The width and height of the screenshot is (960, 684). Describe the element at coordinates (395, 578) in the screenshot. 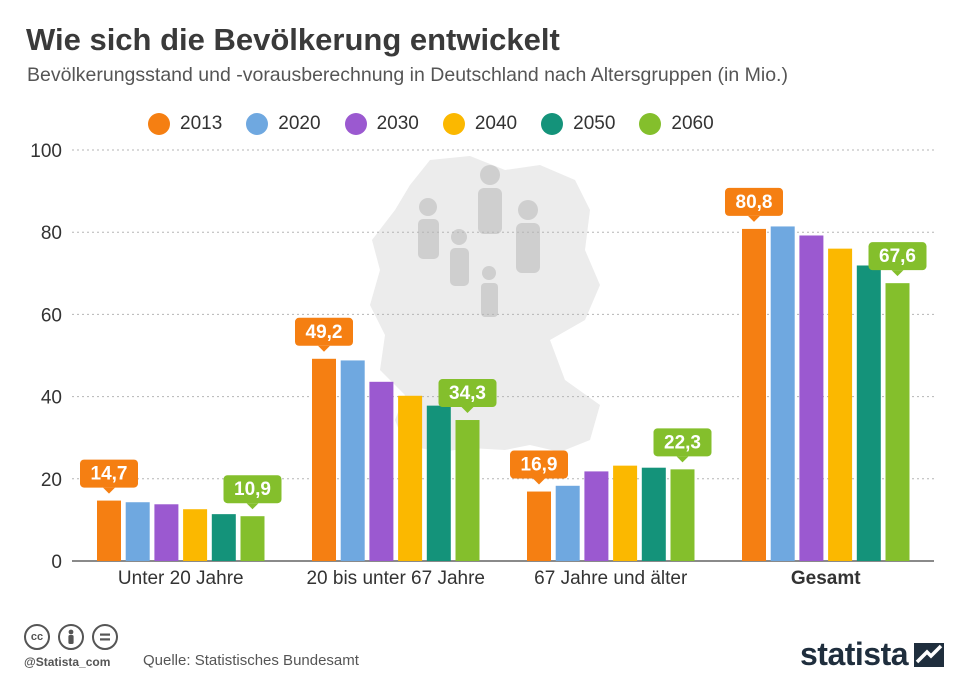

I see `x-category-label: 20 bis unter 67 Jahre` at that location.